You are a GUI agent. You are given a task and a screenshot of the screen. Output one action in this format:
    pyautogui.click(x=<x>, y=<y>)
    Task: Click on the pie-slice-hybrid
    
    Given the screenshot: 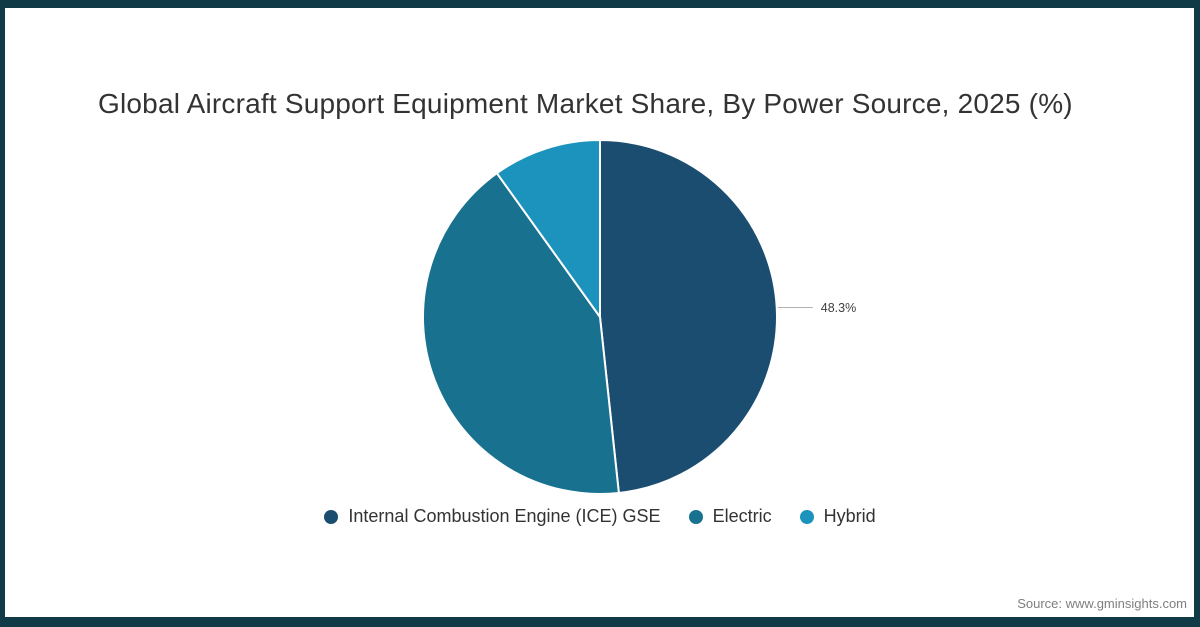 What is the action you would take?
    pyautogui.click(x=548, y=228)
    